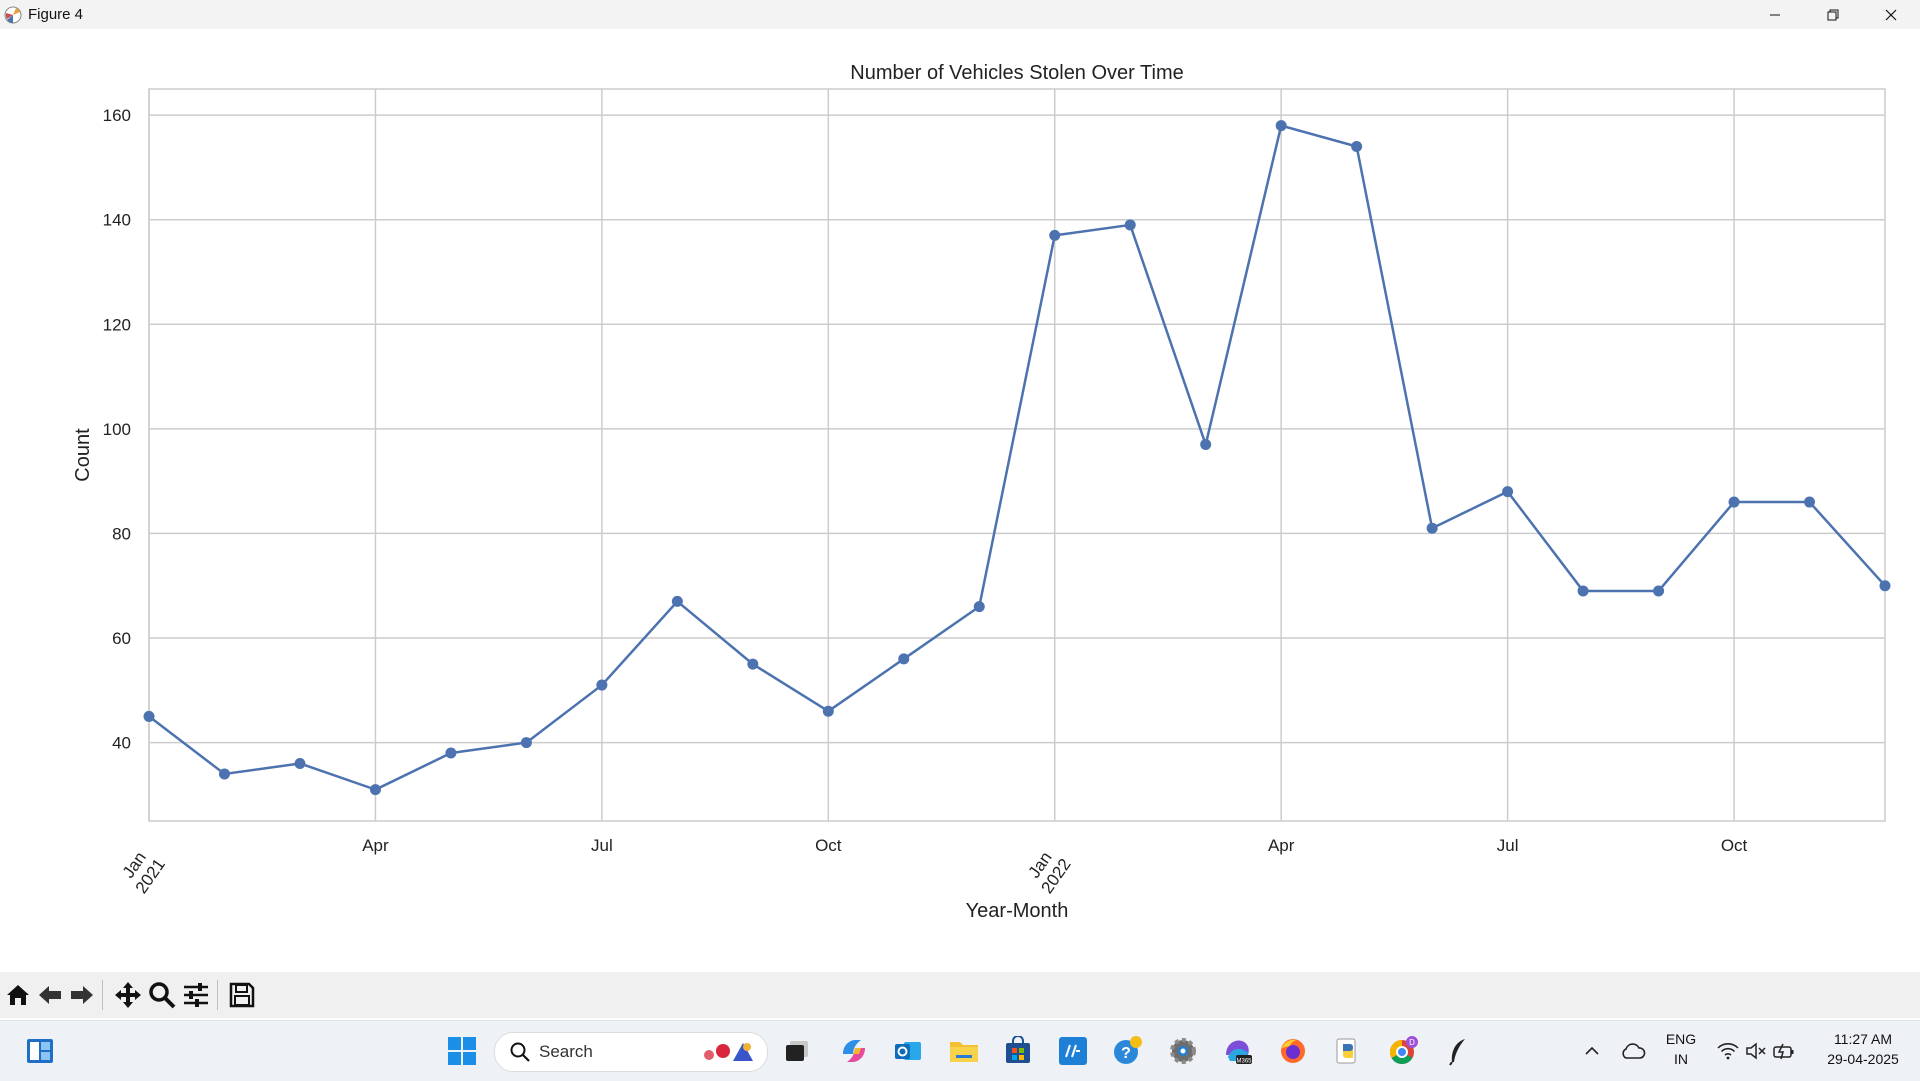 The height and width of the screenshot is (1081, 1920). What do you see at coordinates (82, 995) in the screenshot?
I see `forward-button` at bounding box center [82, 995].